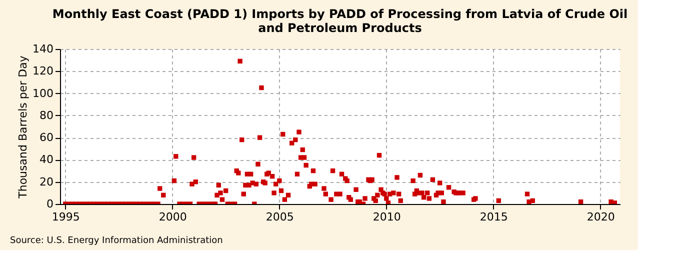  I want to click on y-tick-label: 40, so click(47, 159).